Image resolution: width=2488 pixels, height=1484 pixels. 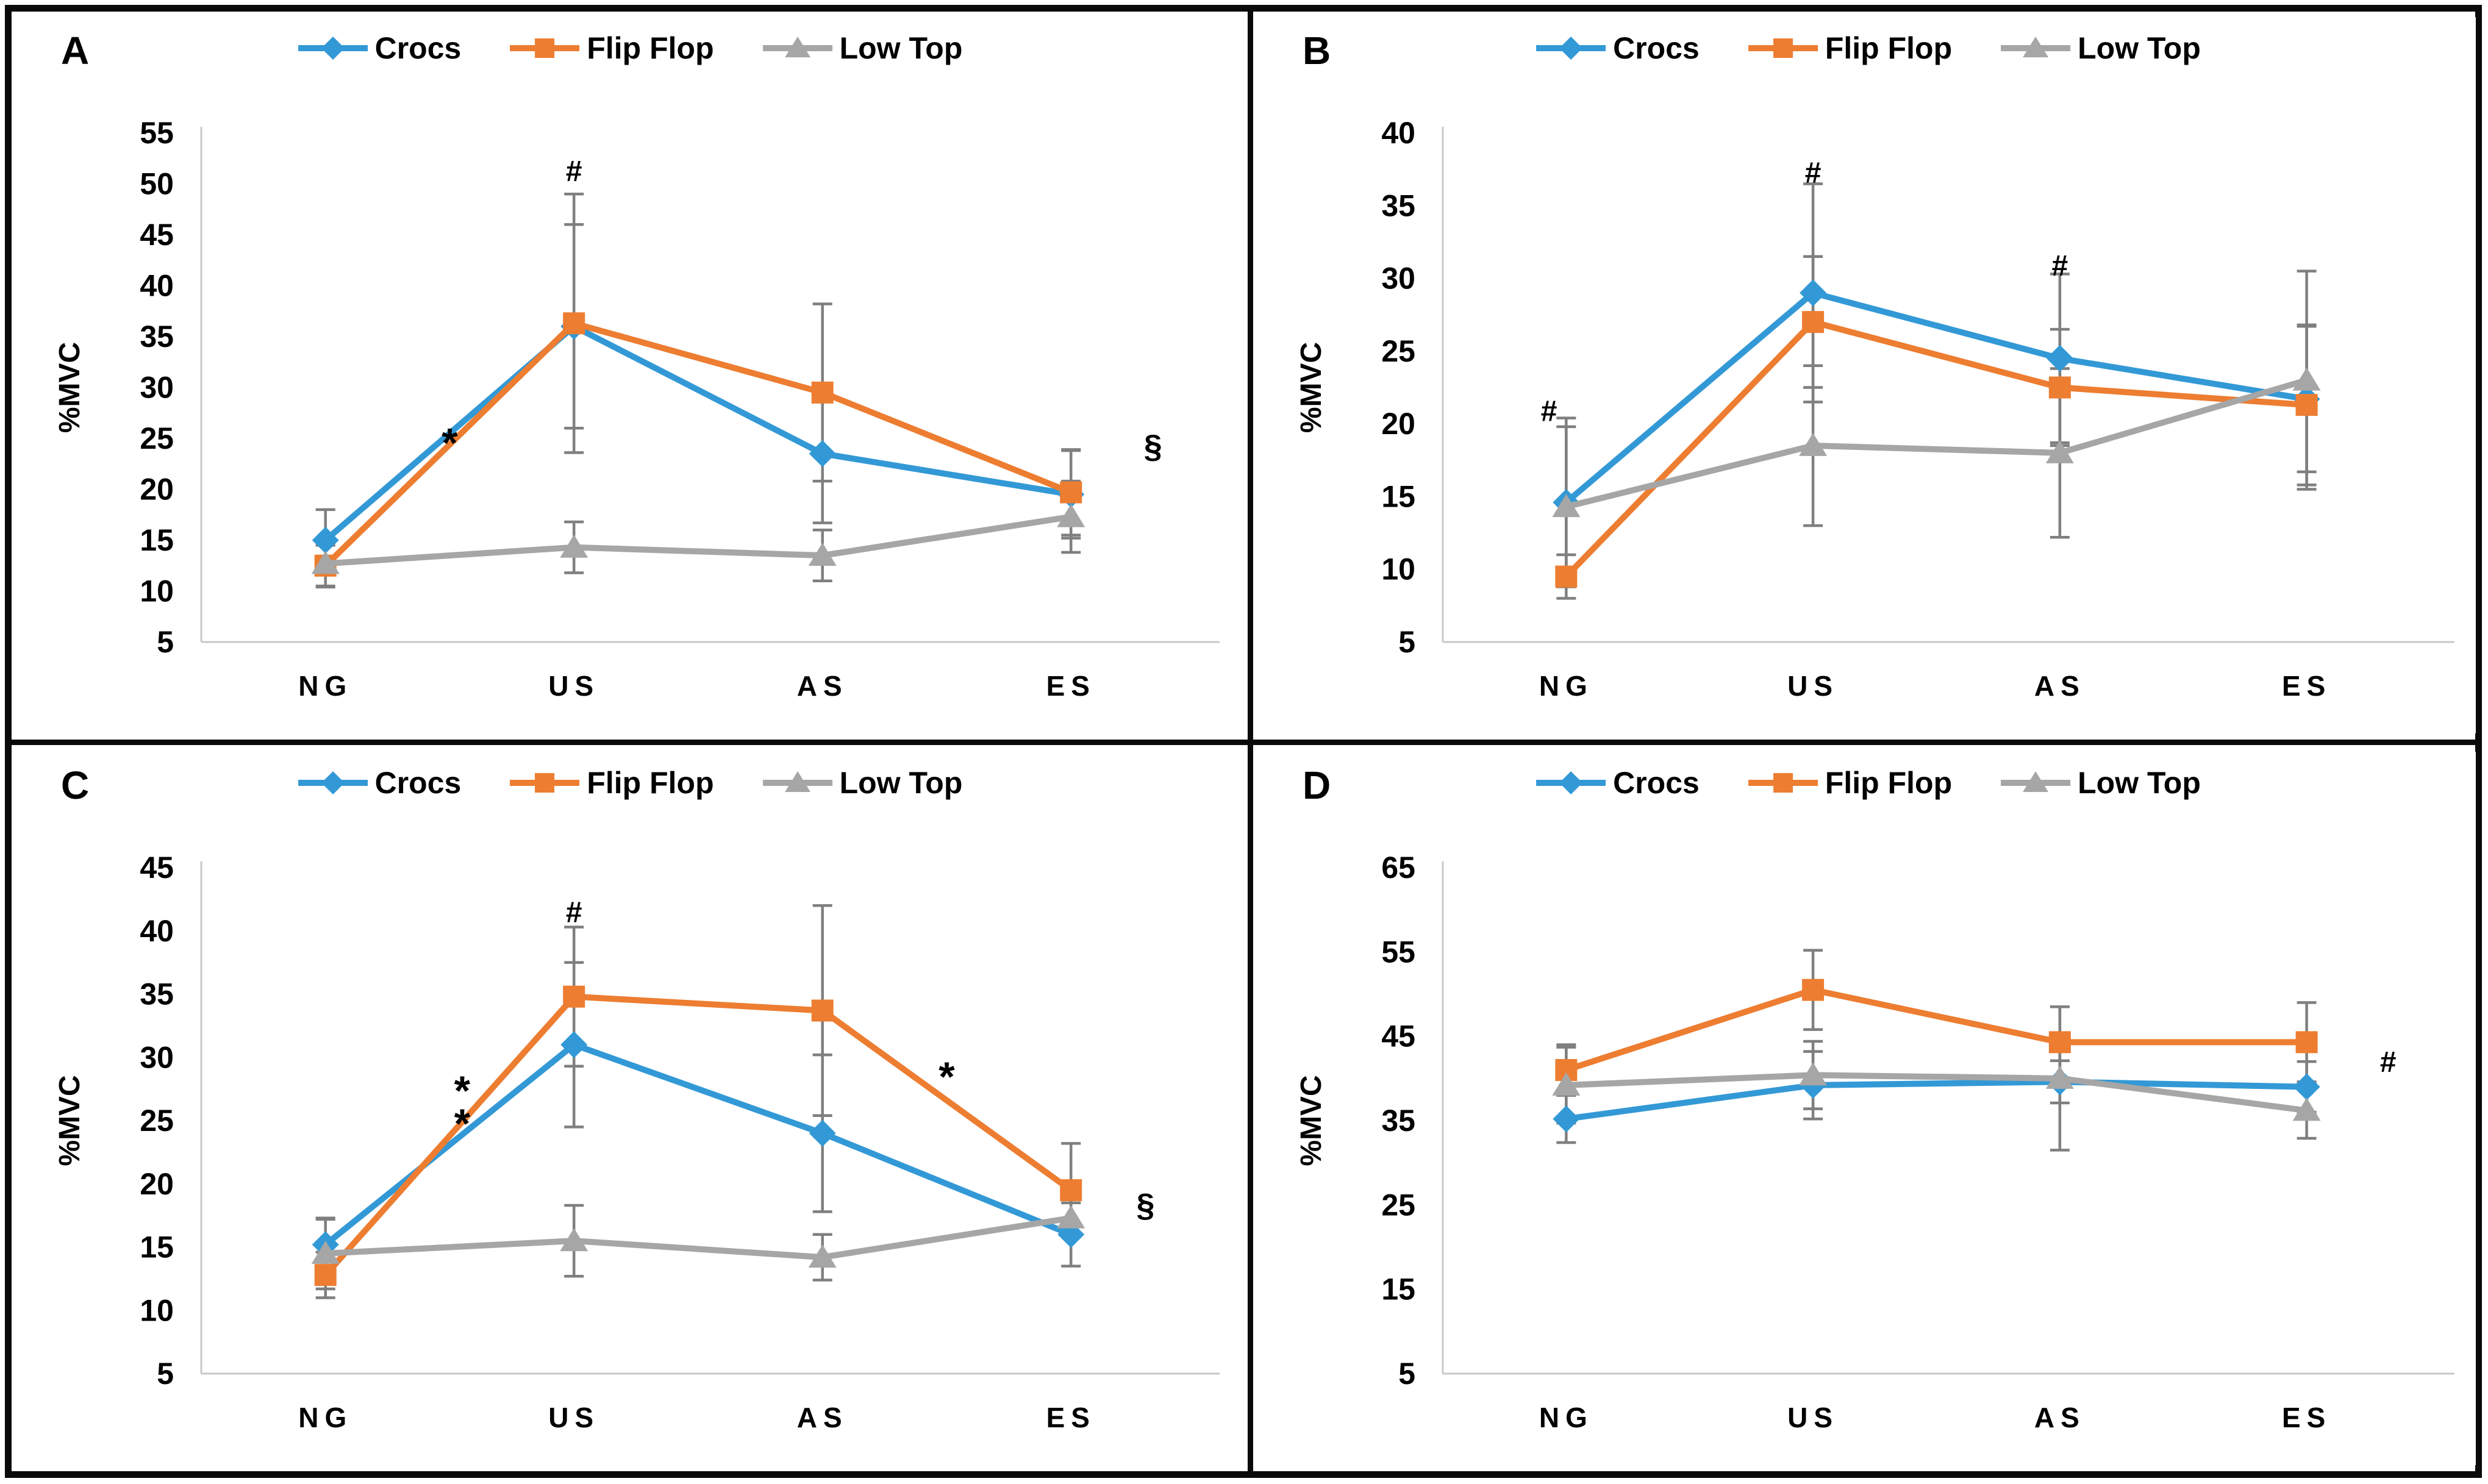 What do you see at coordinates (2140, 48) in the screenshot?
I see `legend-label: Low Top` at bounding box center [2140, 48].